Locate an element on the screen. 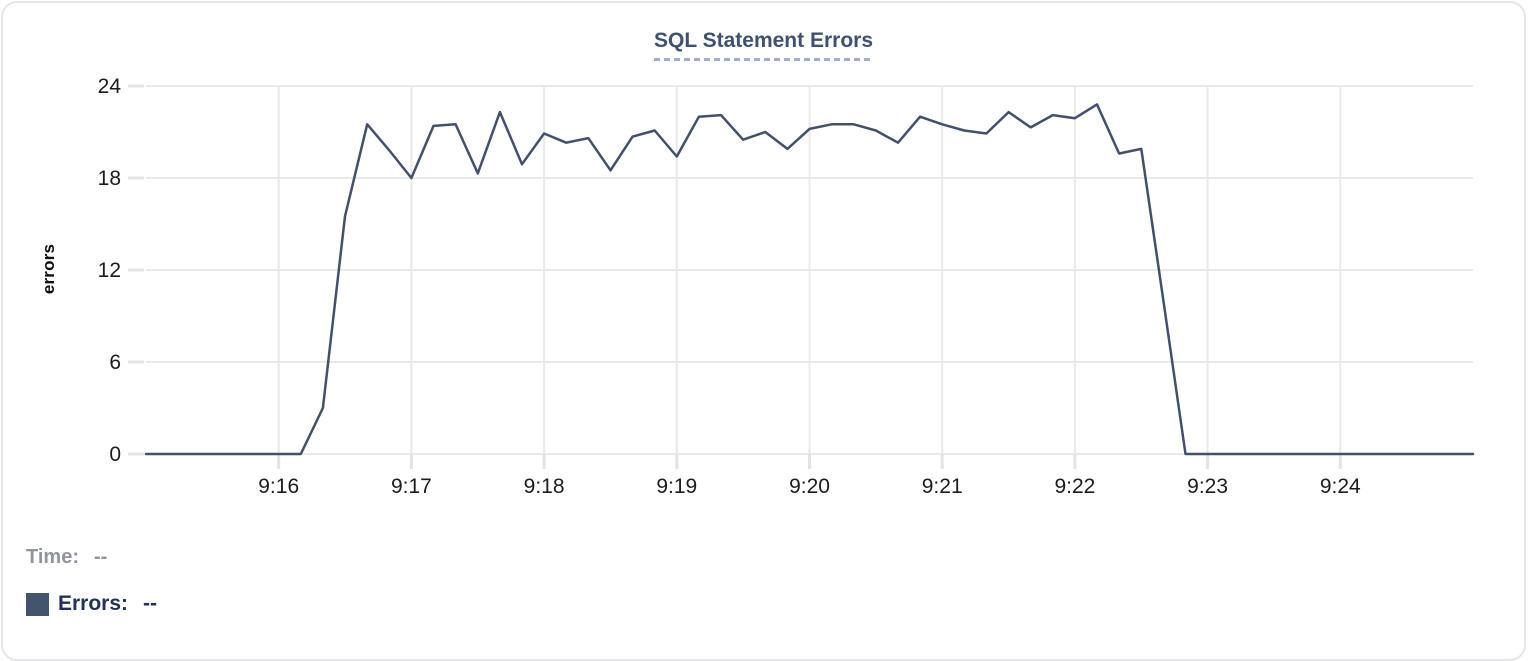 The width and height of the screenshot is (1528, 661). x-tick-label: 9:16 is located at coordinates (278, 486).